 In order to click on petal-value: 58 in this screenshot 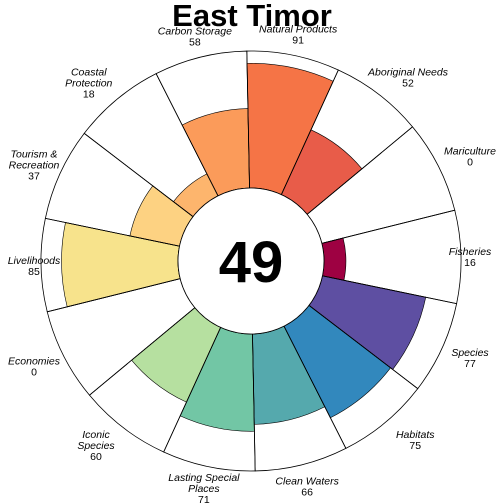, I will do `click(195, 42)`.